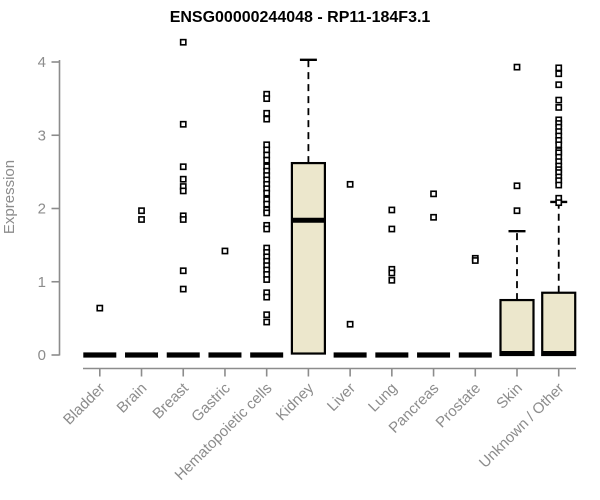 Image resolution: width=600 pixels, height=500 pixels. I want to click on x-category-label: Skin, so click(509, 396).